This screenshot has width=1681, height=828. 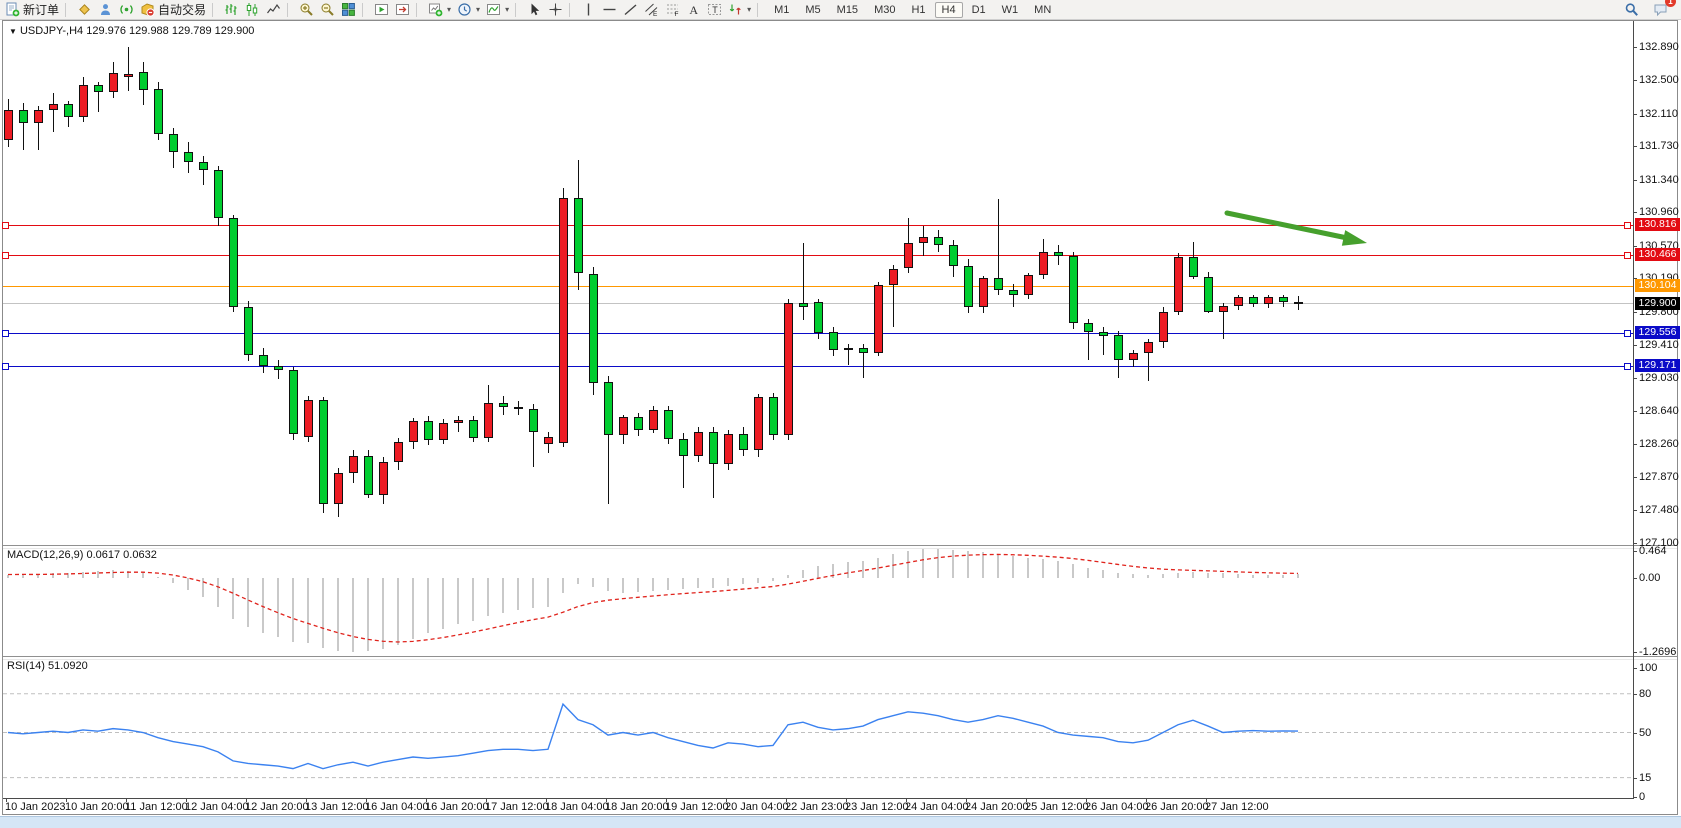 I want to click on cursor-icon, so click(x=535, y=9).